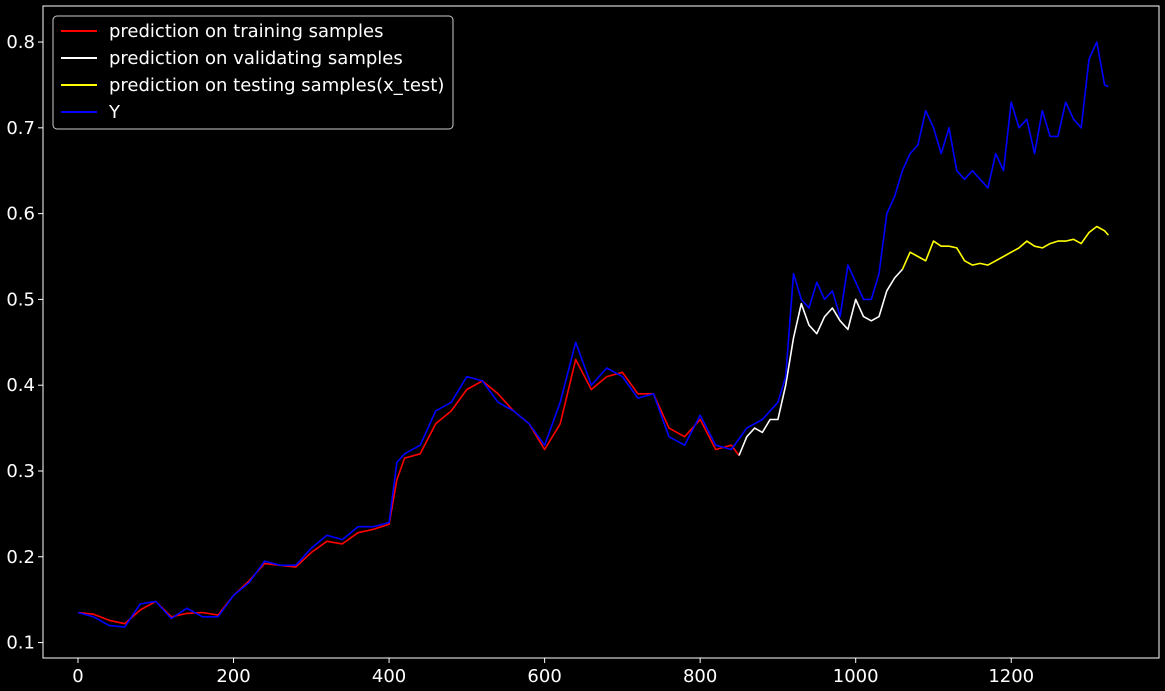  I want to click on x-tick-label: 200, so click(233, 676).